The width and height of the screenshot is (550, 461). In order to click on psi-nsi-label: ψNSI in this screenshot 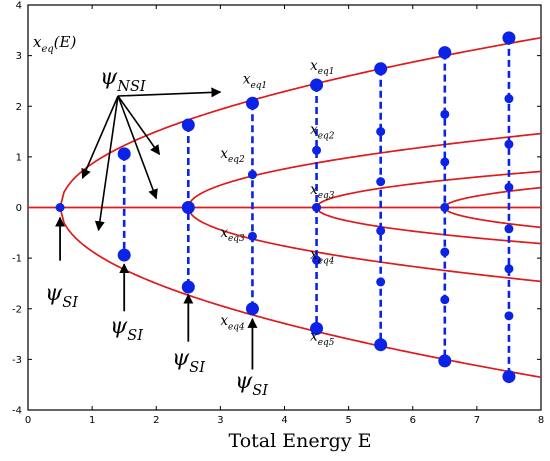, I will do `click(123, 80)`.